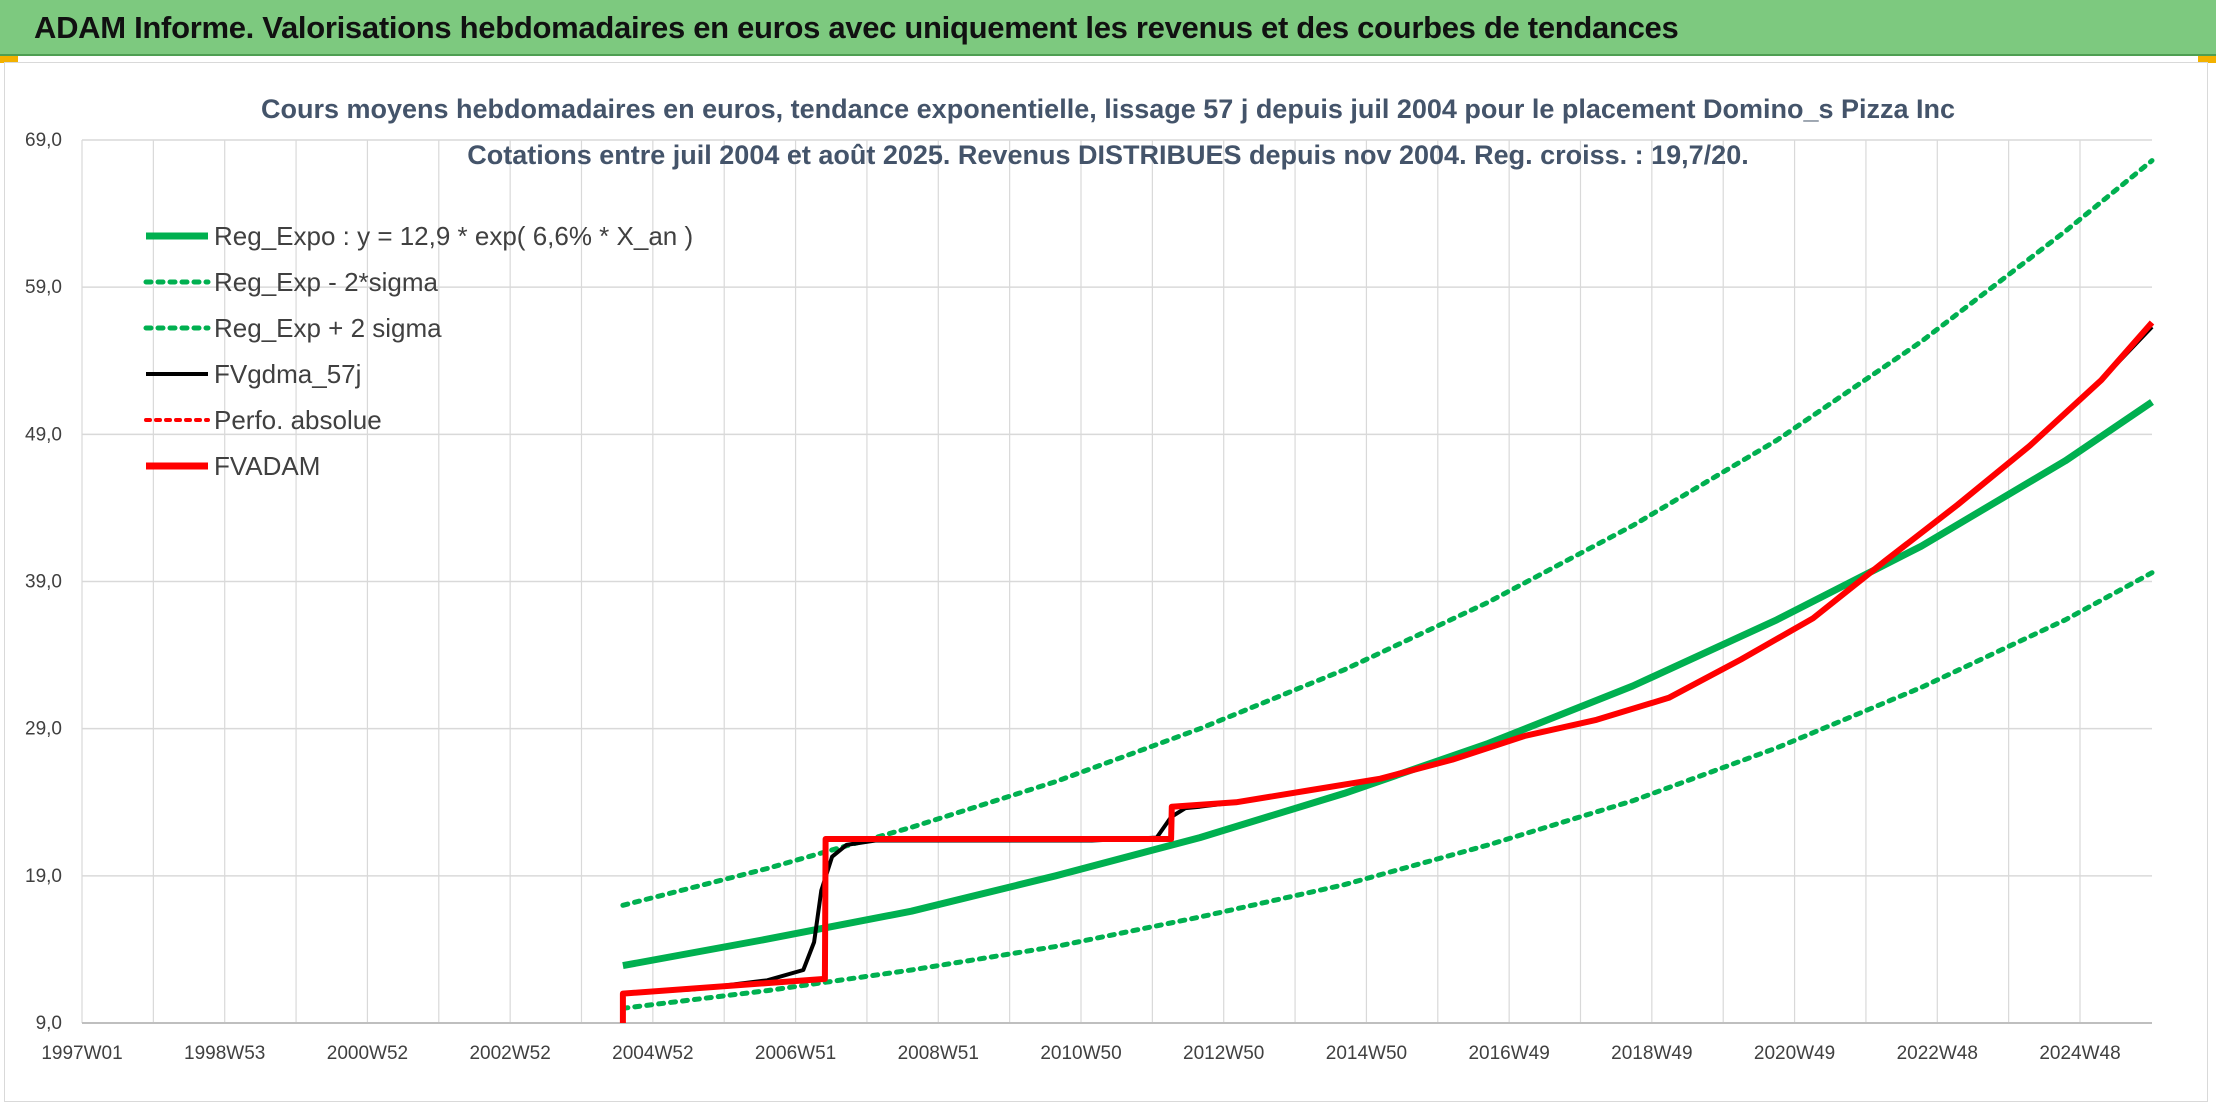 The height and width of the screenshot is (1106, 2216). Describe the element at coordinates (328, 328) in the screenshot. I see `legend-label: Reg_Exp + 2 sigma` at that location.